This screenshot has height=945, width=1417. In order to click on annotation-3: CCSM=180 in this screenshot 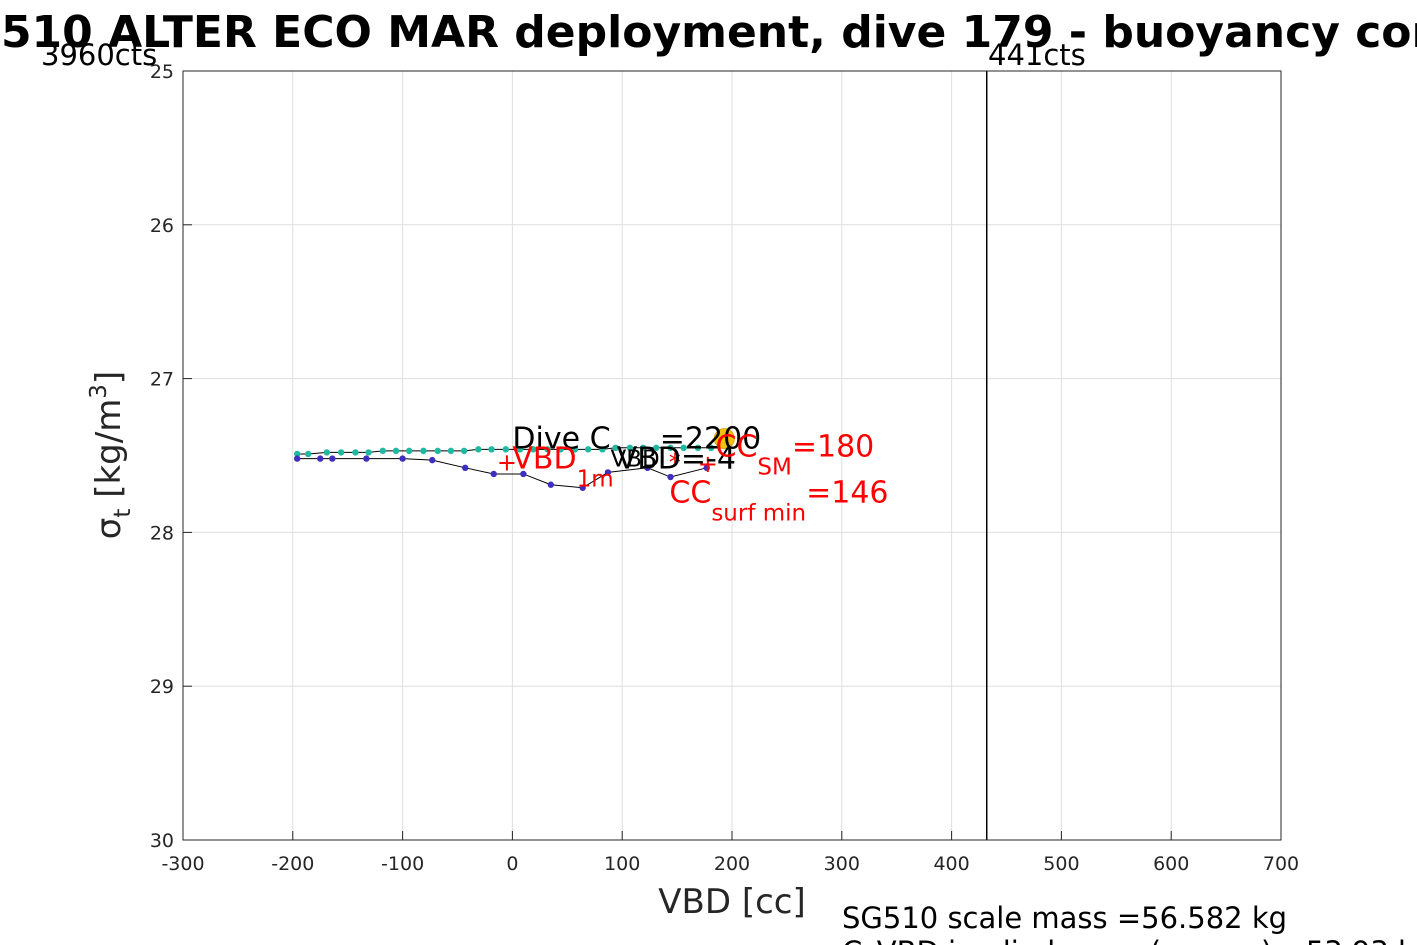, I will do `click(795, 454)`.